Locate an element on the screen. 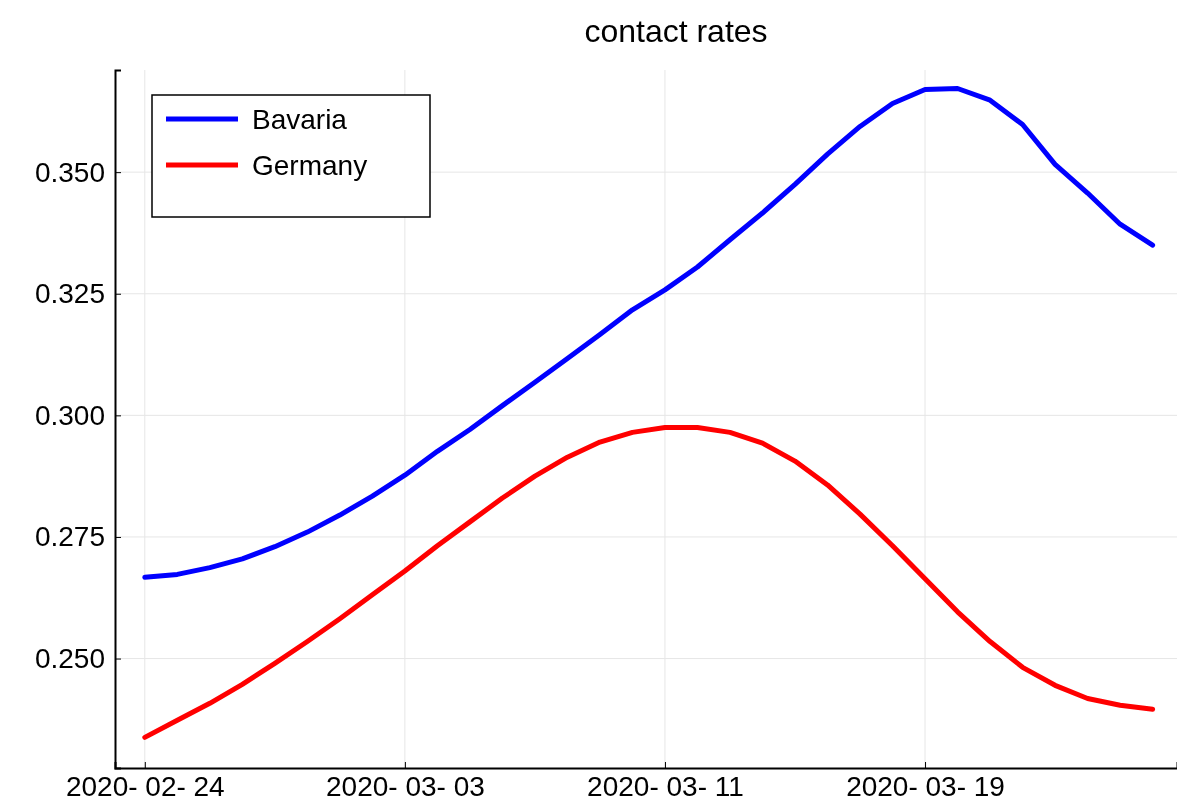 This screenshot has width=1177, height=801. y-tick-label: 0.350 is located at coordinates (69, 172).